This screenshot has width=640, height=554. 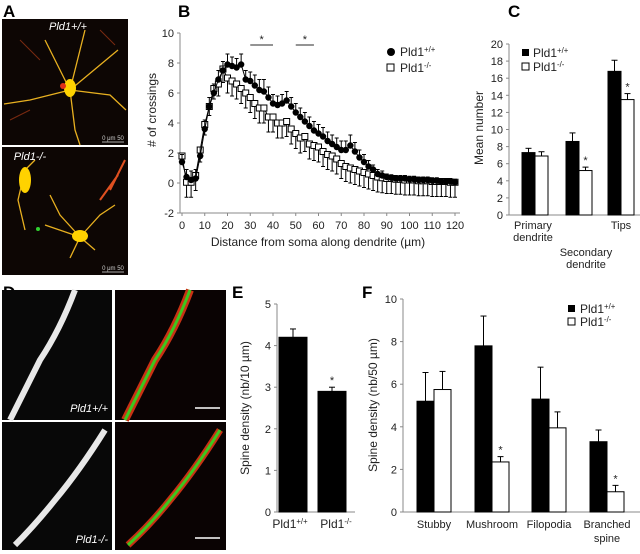 What do you see at coordinates (65, 138) in the screenshot?
I see `panel-a: A Pld1+/+ 0 μm 50 Pld1-/- 0 μm 50` at bounding box center [65, 138].